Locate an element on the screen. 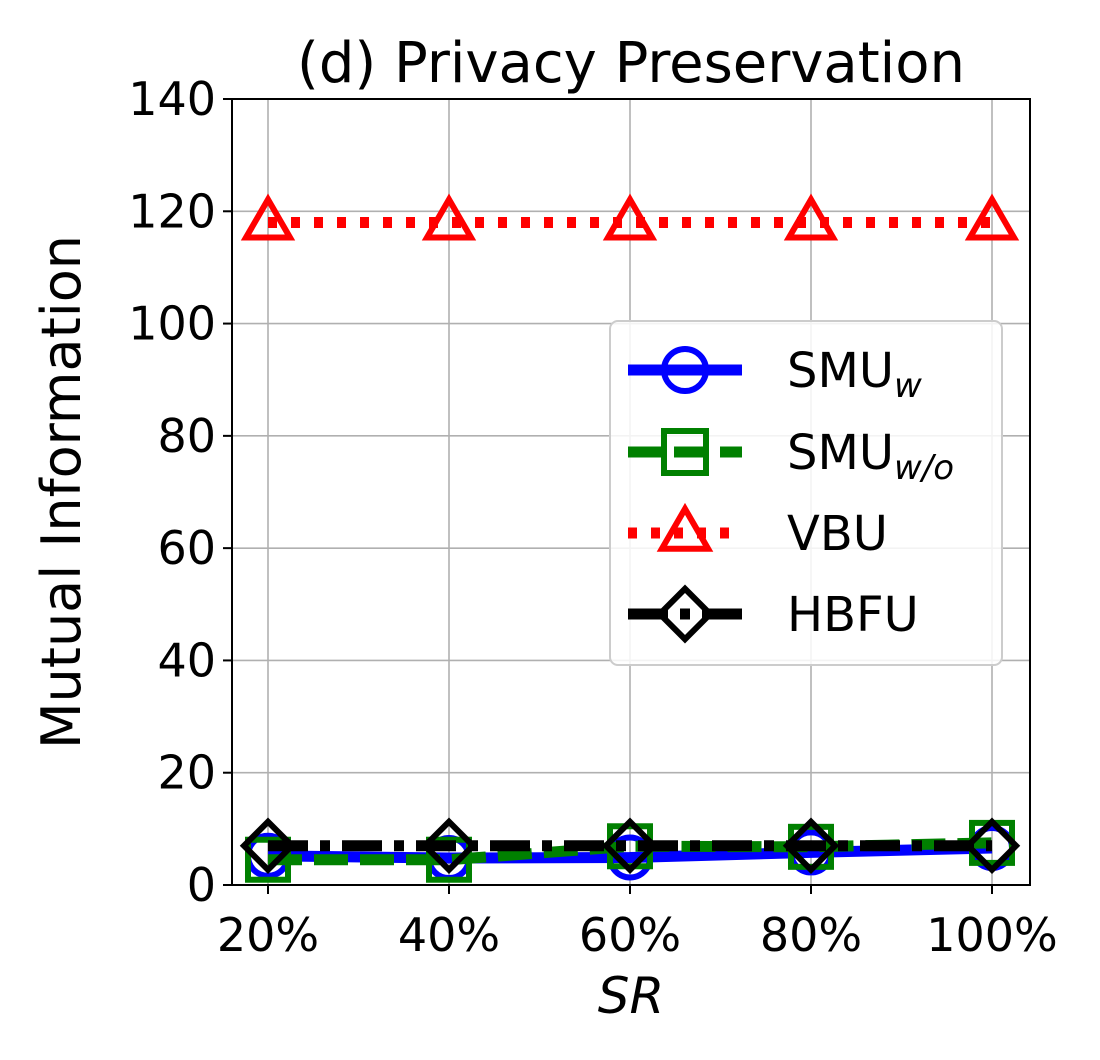 This screenshot has height=1060, width=1100. y-axis: 0 20 40 60 80 100 120 140 is located at coordinates (180, 492).